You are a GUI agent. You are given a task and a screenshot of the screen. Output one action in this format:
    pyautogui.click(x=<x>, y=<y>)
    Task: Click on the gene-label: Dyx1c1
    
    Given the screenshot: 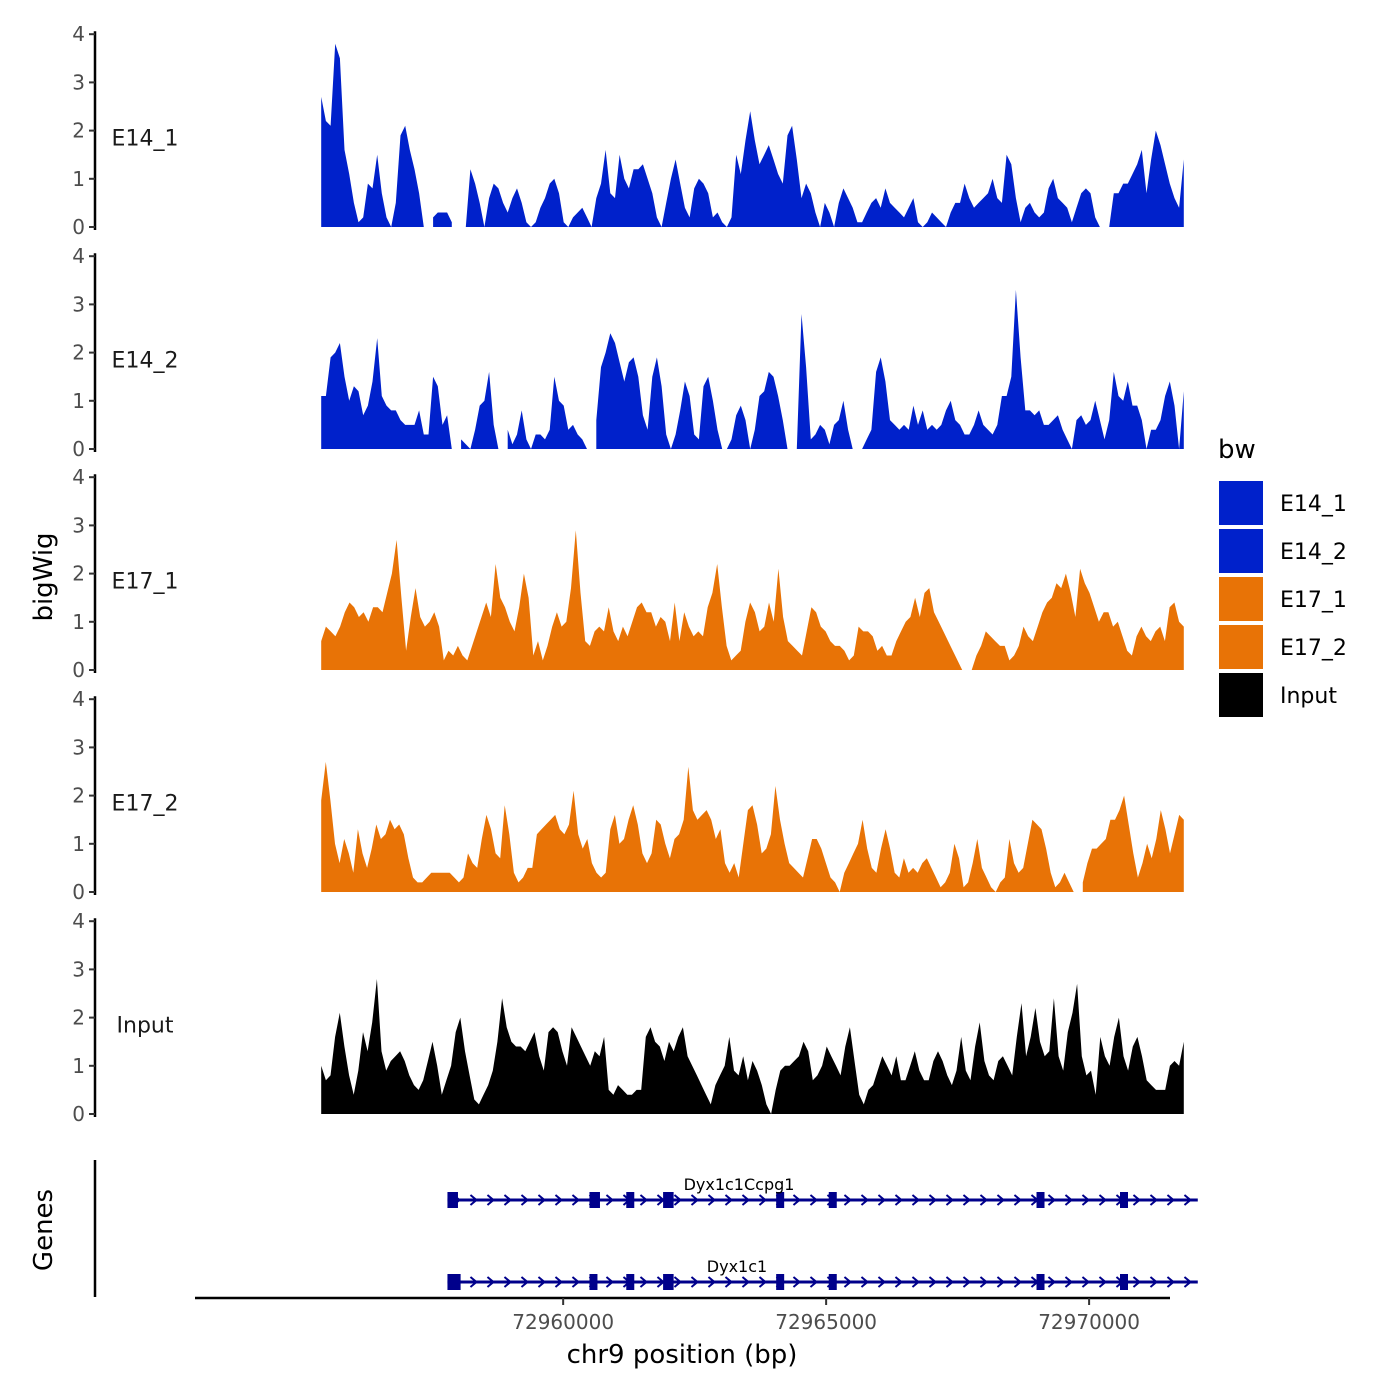 What is the action you would take?
    pyautogui.click(x=737, y=1266)
    